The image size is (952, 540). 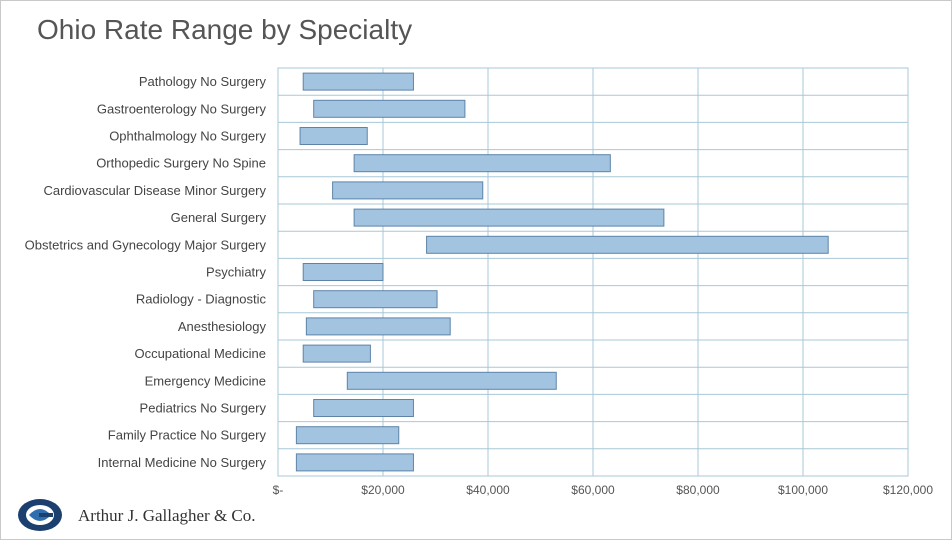 What do you see at coordinates (278, 490) in the screenshot?
I see `x-tick-label: $-` at bounding box center [278, 490].